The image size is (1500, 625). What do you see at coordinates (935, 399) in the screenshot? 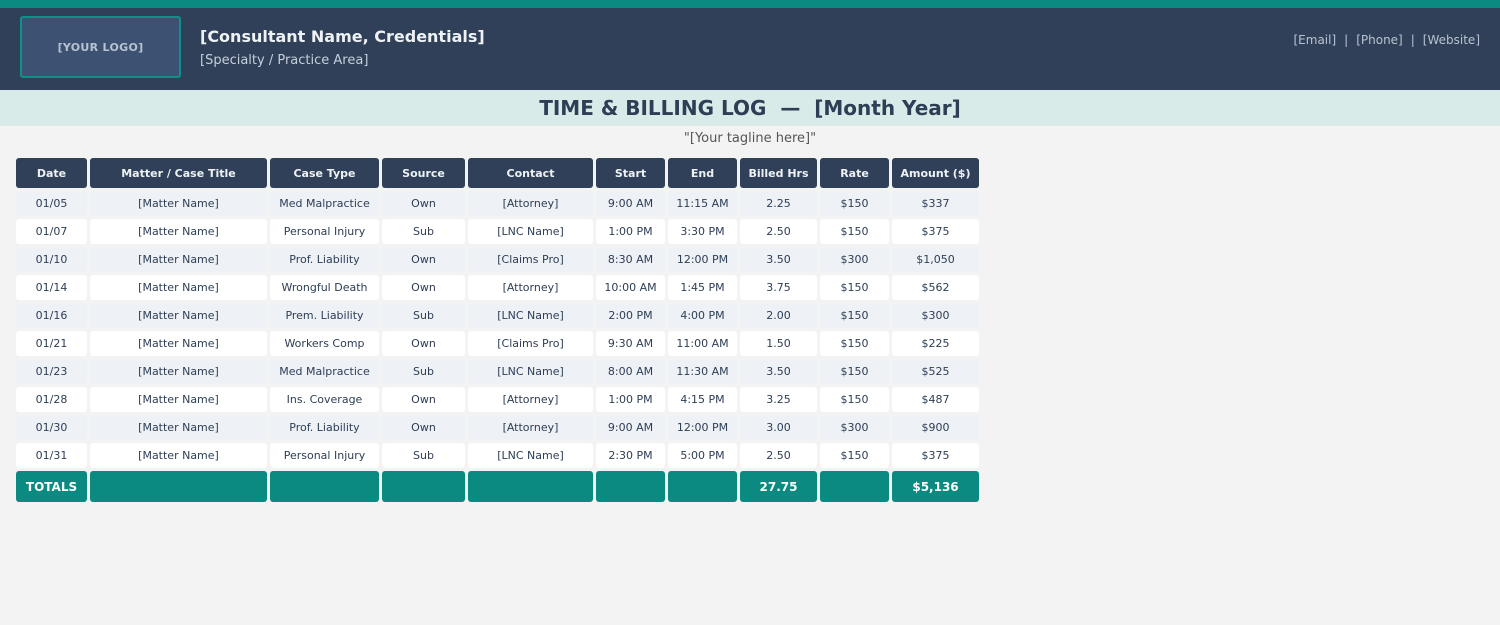
I see `amount-cell: $487` at bounding box center [935, 399].